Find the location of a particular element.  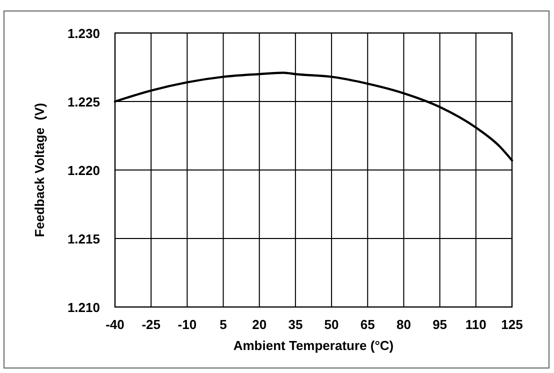

x-tick-label: -10 is located at coordinates (187, 324).